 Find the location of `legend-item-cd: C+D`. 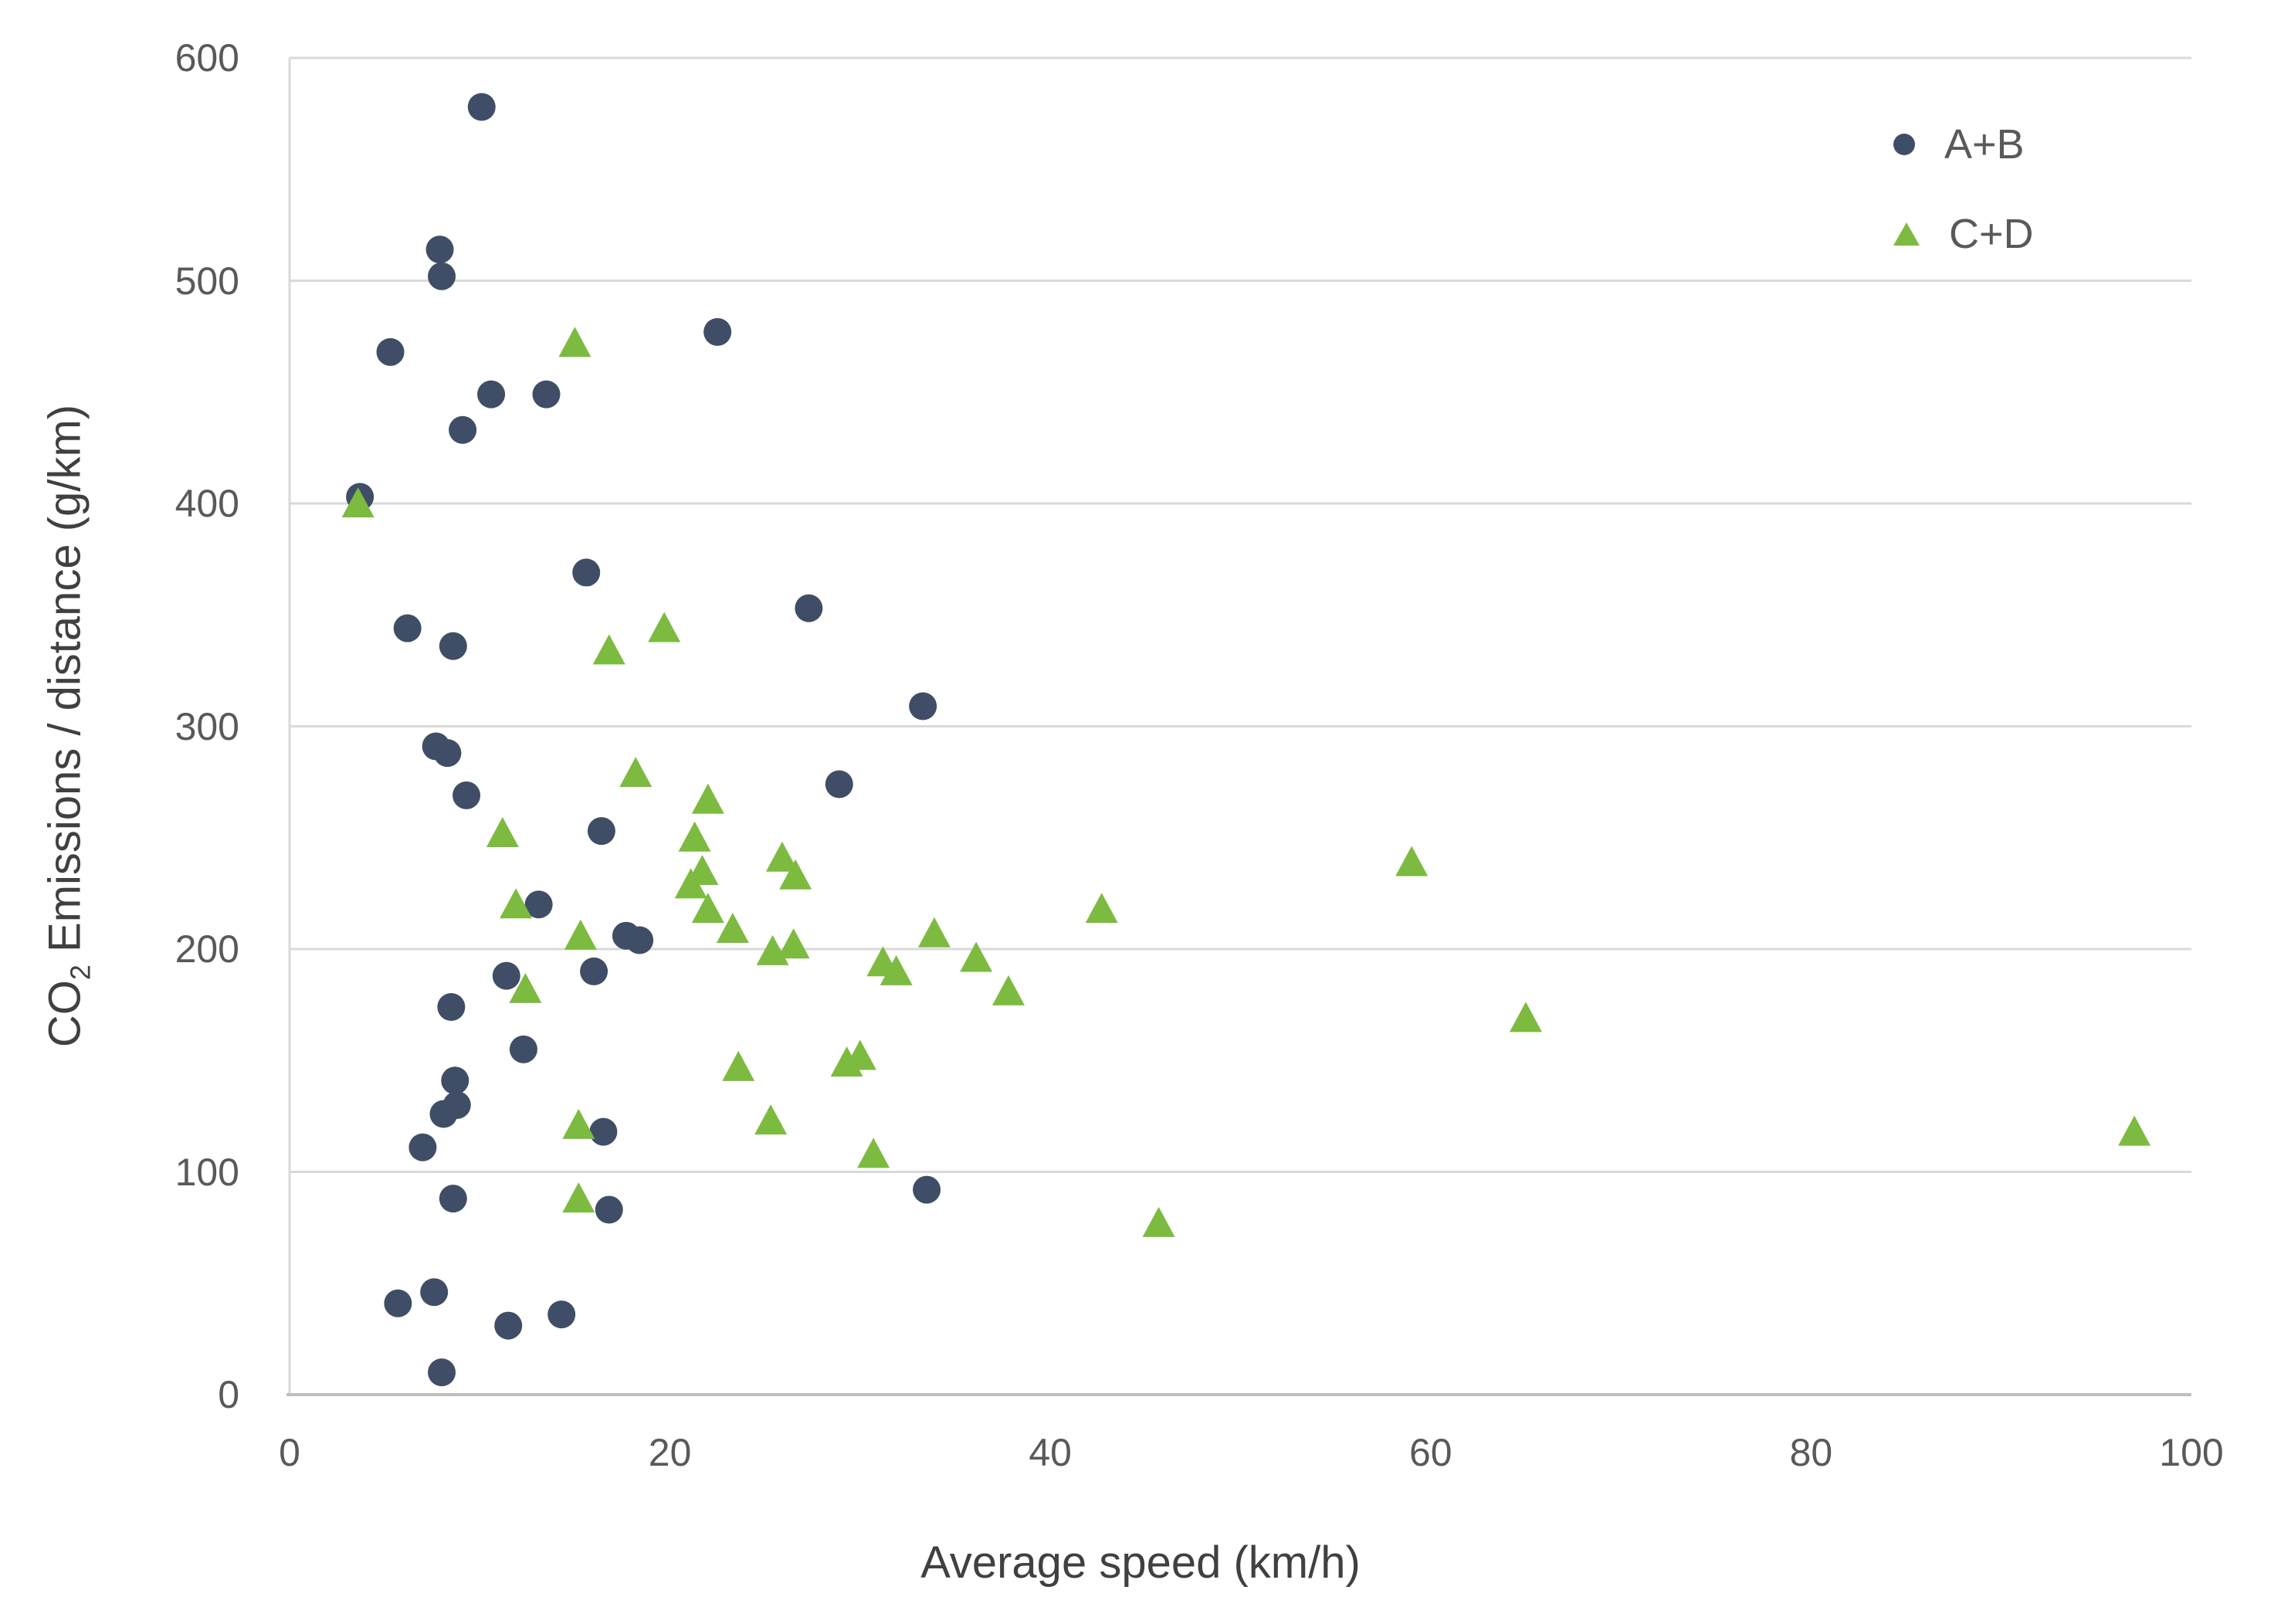

legend-item-cd: C+D is located at coordinates (1963, 234).